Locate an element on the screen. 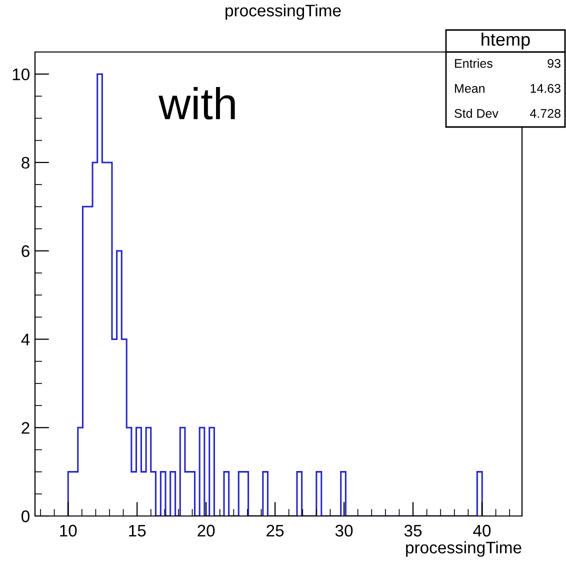  y-tick-label: 4 is located at coordinates (25, 340).